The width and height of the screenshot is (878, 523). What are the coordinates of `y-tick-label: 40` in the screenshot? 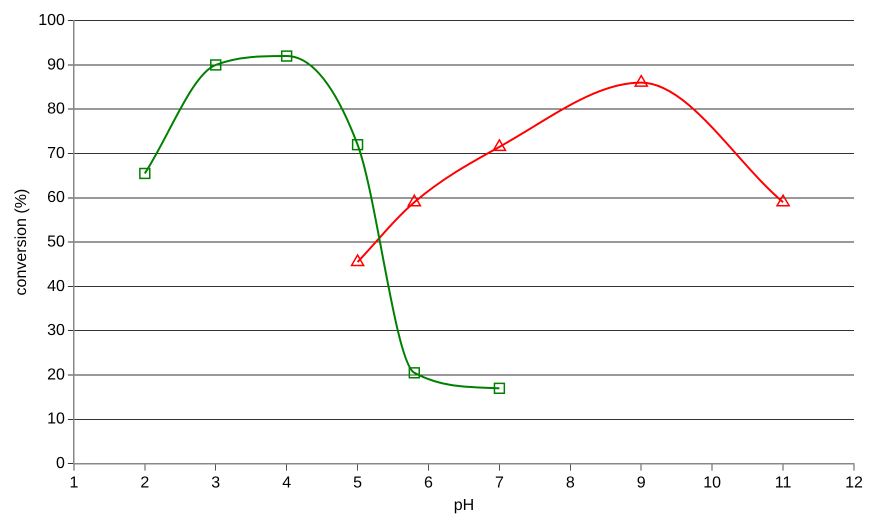 It's located at (56, 286).